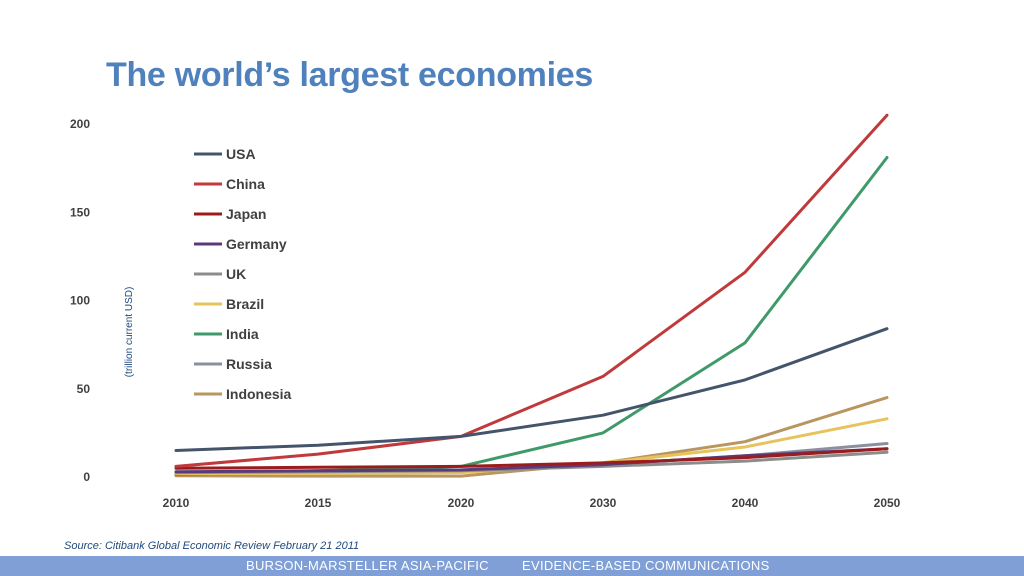 The width and height of the screenshot is (1024, 576). I want to click on legend-label-usa: USA, so click(241, 154).